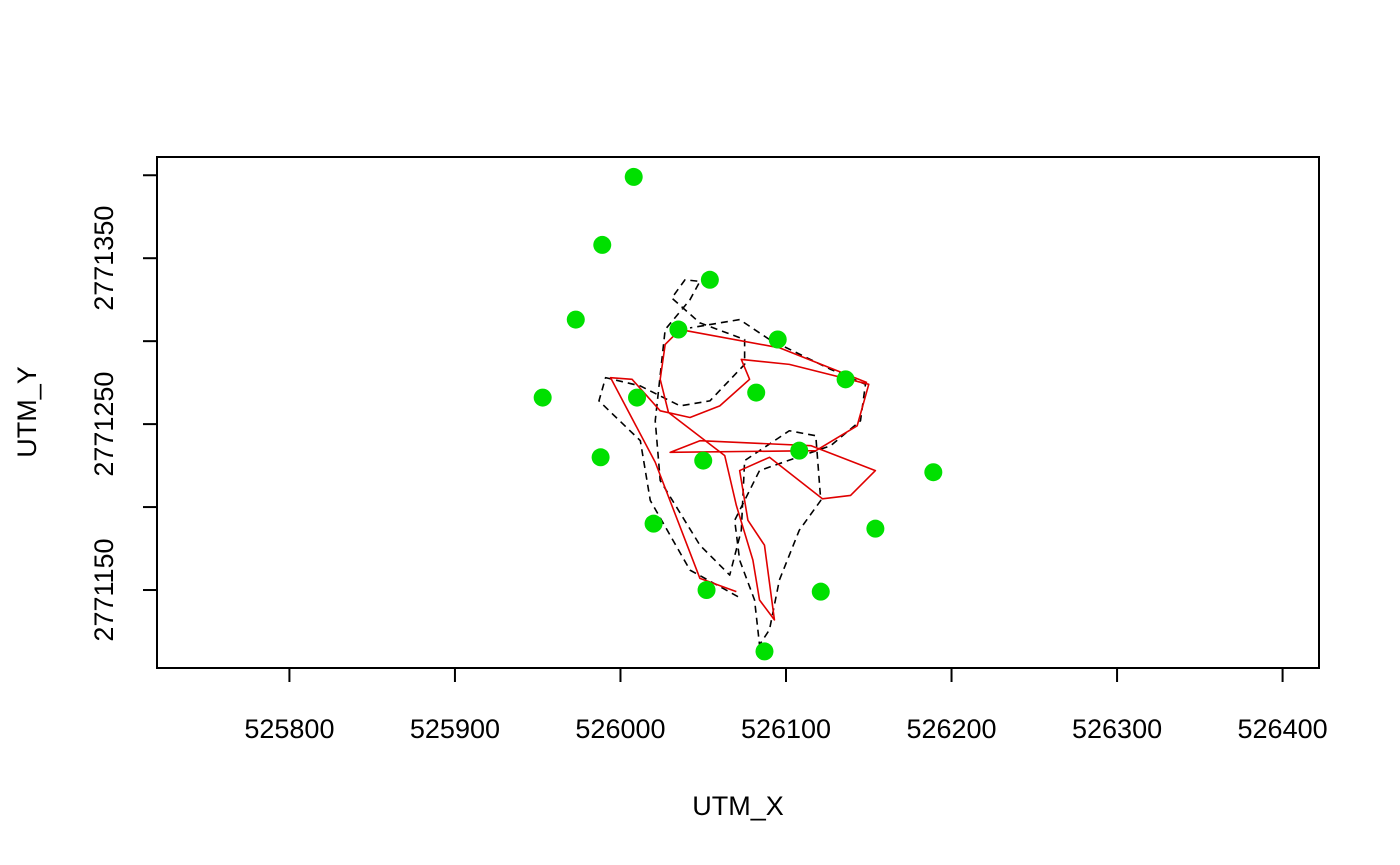  What do you see at coordinates (743, 474) in the screenshot?
I see `track-line` at bounding box center [743, 474].